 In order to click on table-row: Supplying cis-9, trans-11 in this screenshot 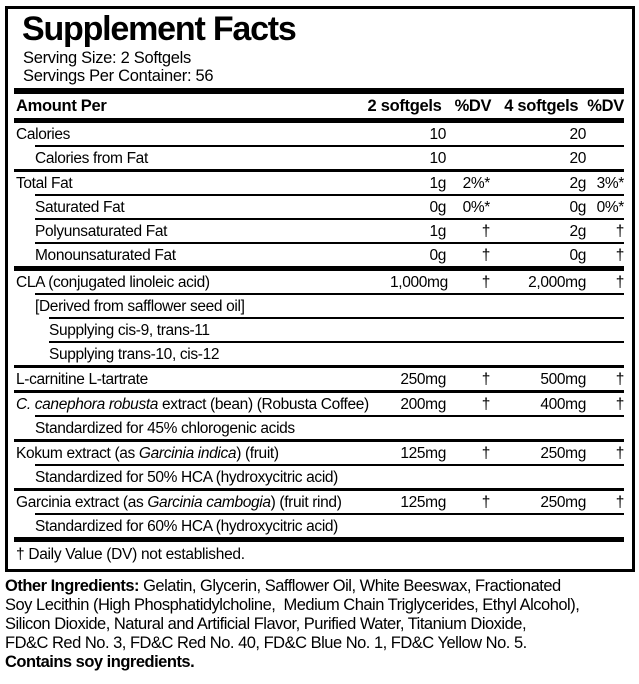, I will do `click(319, 330)`.